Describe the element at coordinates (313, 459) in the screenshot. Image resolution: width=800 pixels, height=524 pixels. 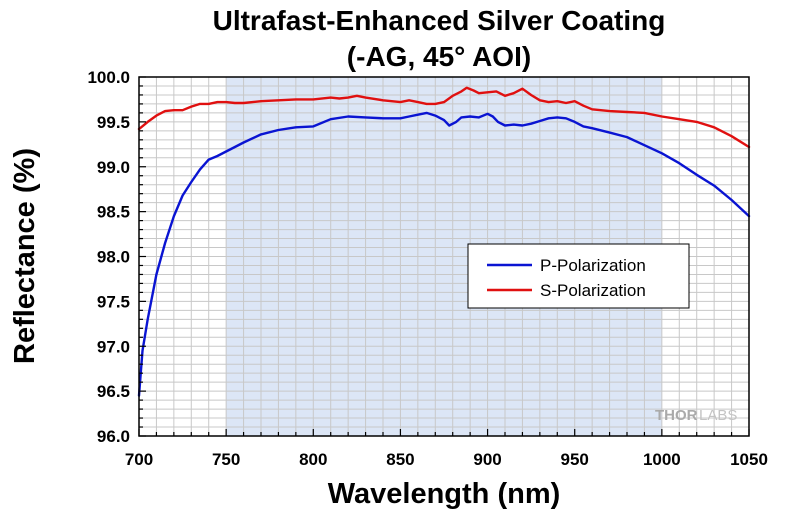
I see `x-tick-label: 800` at that location.